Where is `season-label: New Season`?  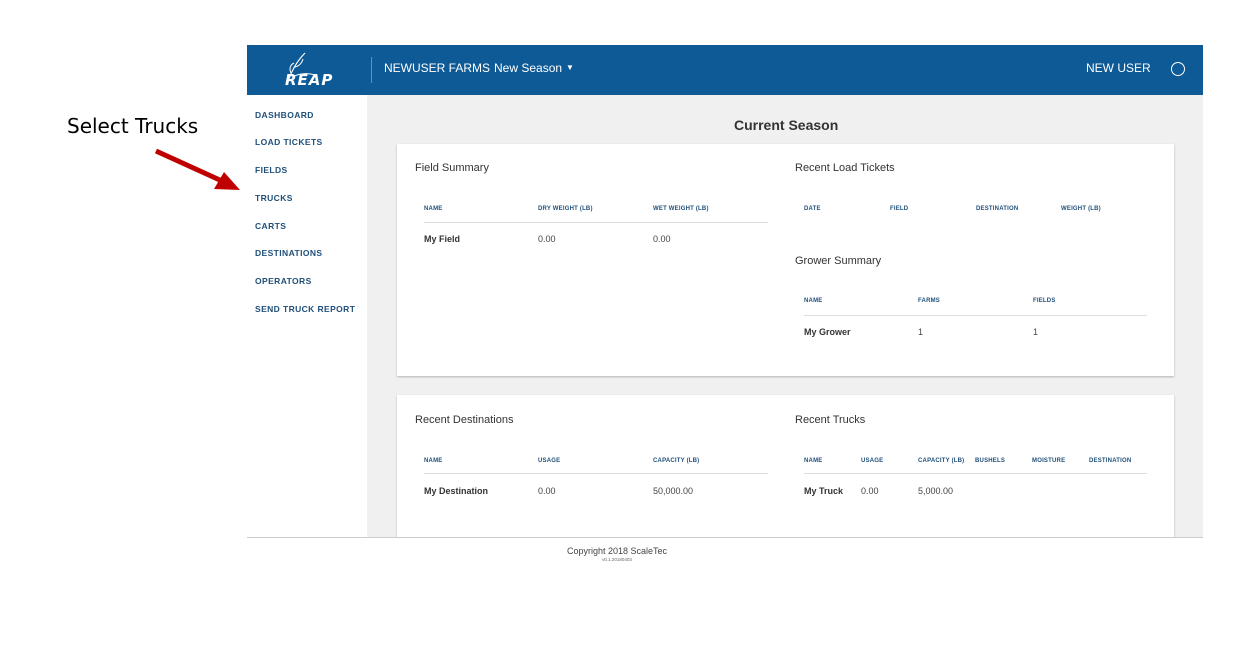 season-label: New Season is located at coordinates (528, 68).